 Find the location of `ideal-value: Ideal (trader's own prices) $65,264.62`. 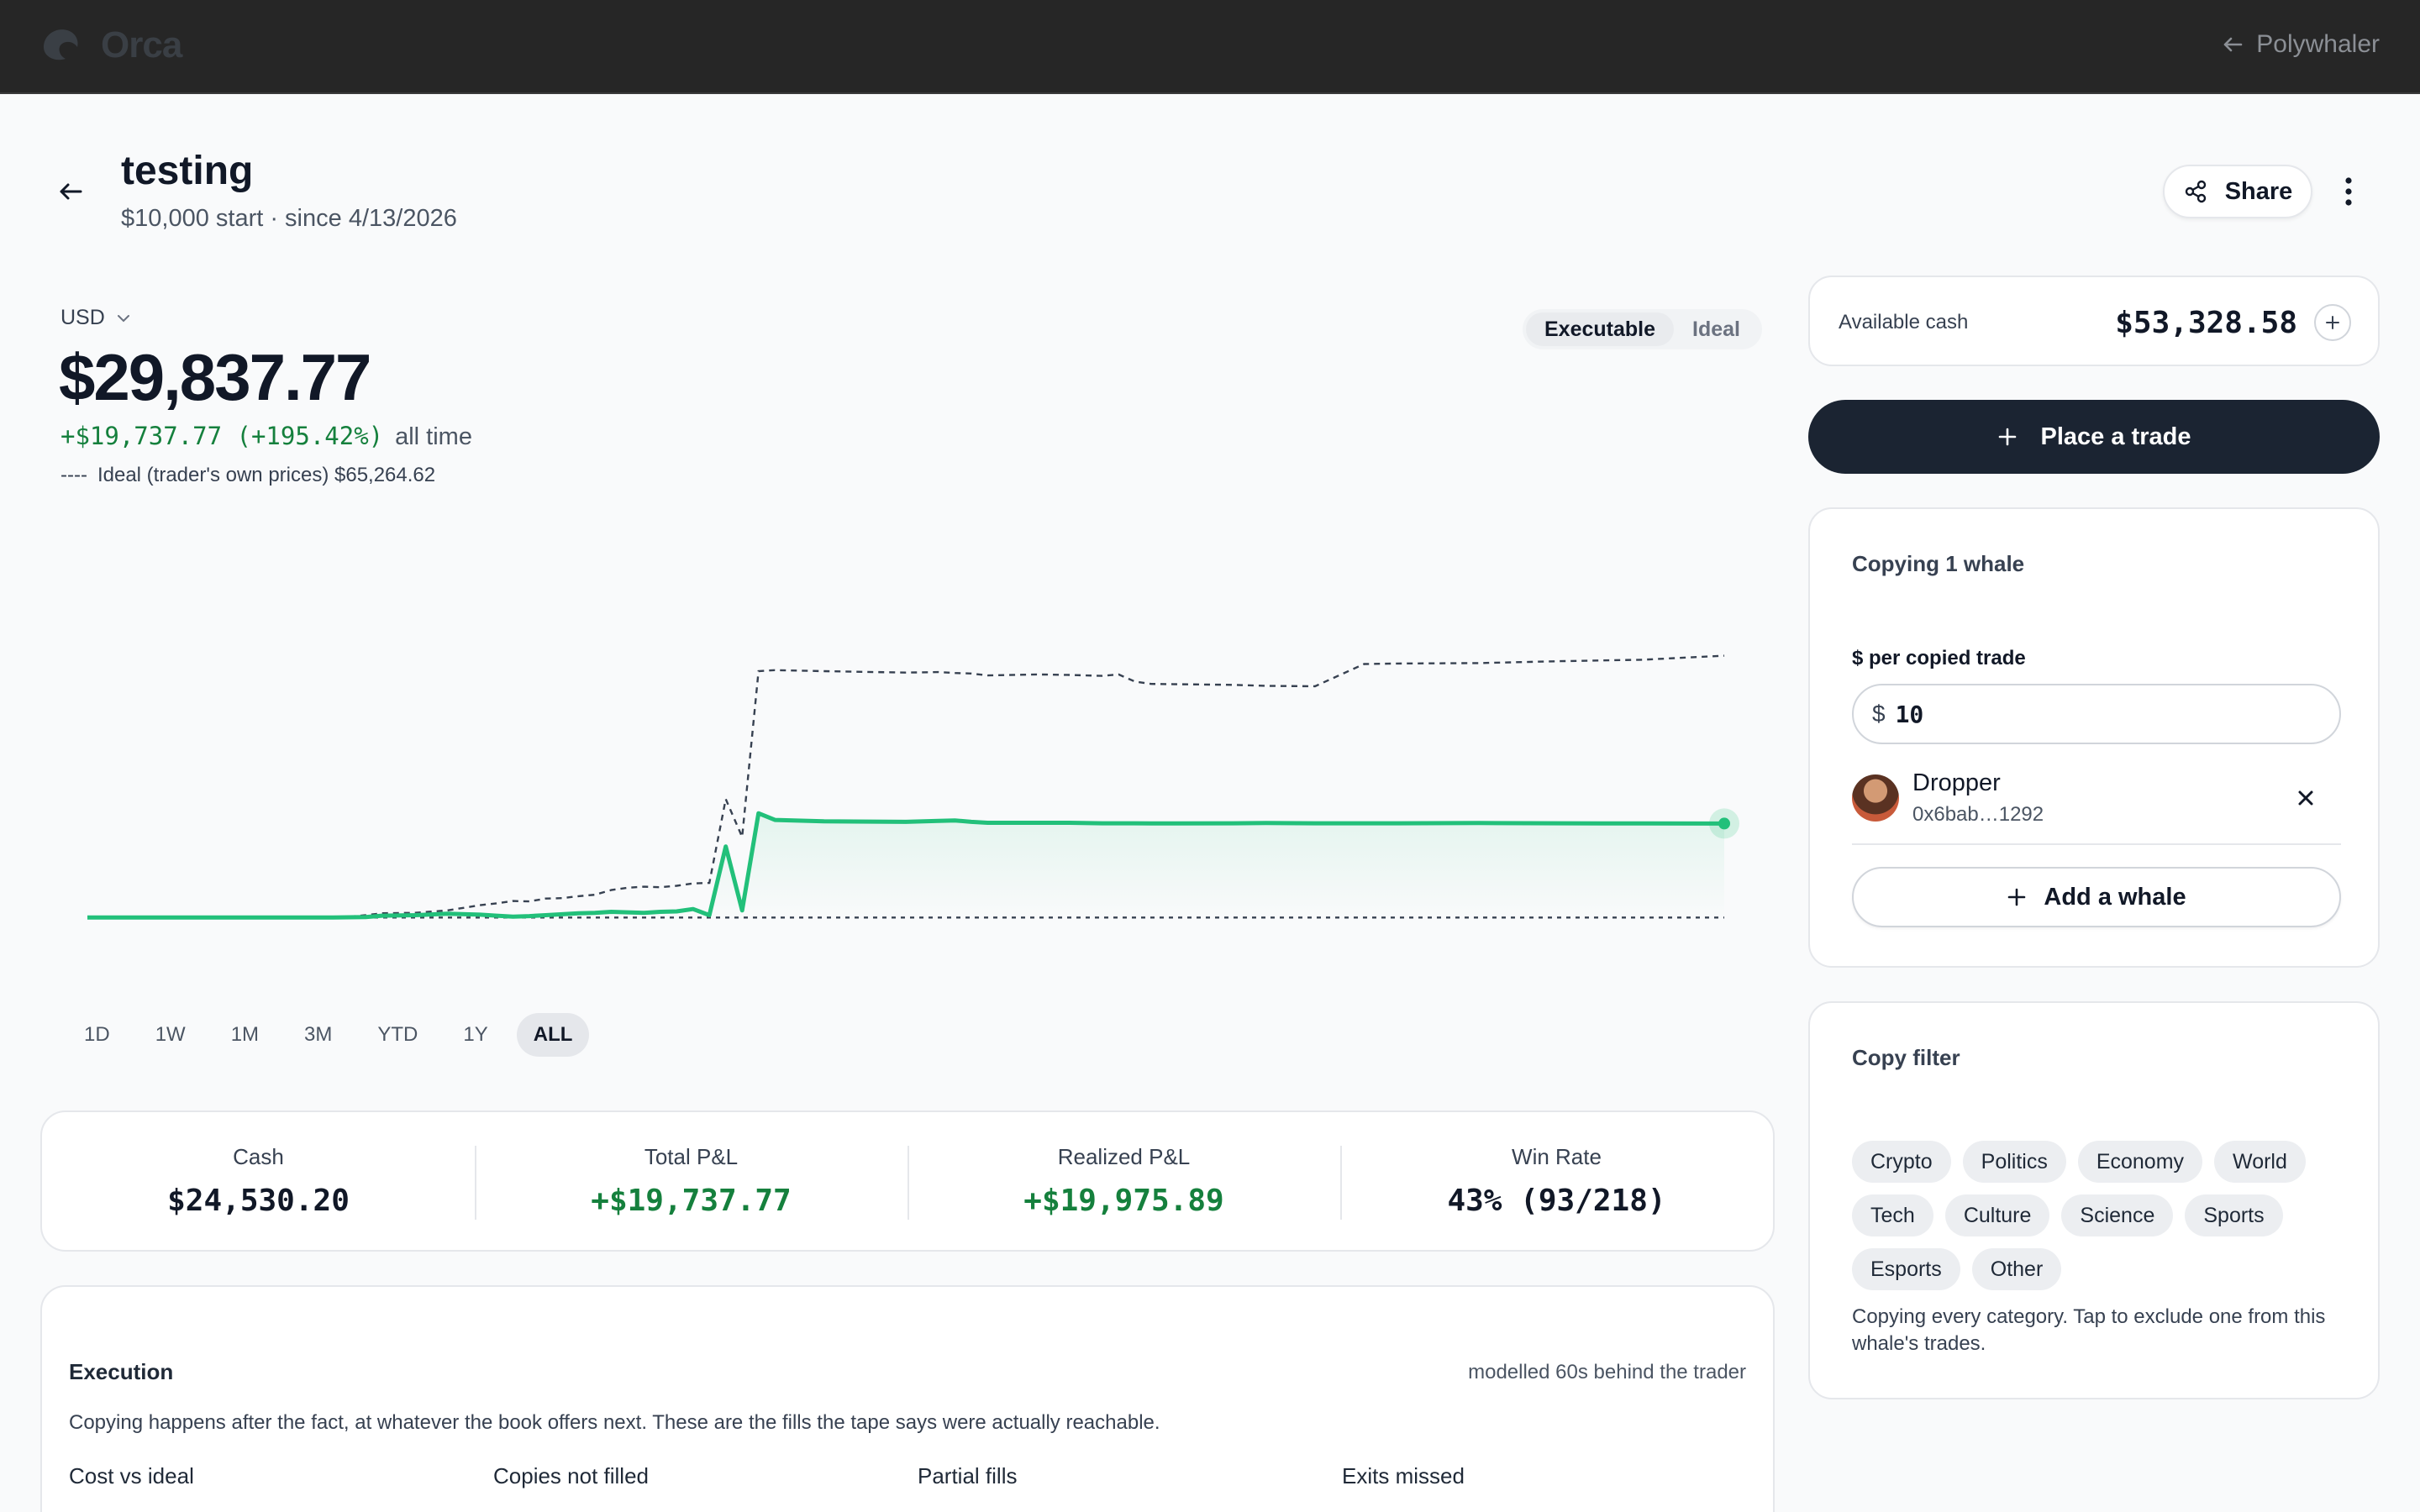

ideal-value: Ideal (trader's own prices) $65,264.62 is located at coordinates (266, 475).